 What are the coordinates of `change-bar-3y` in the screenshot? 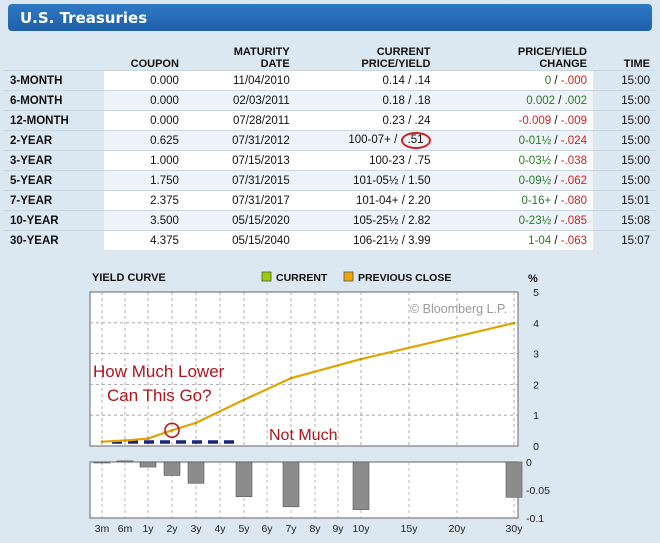 It's located at (196, 472).